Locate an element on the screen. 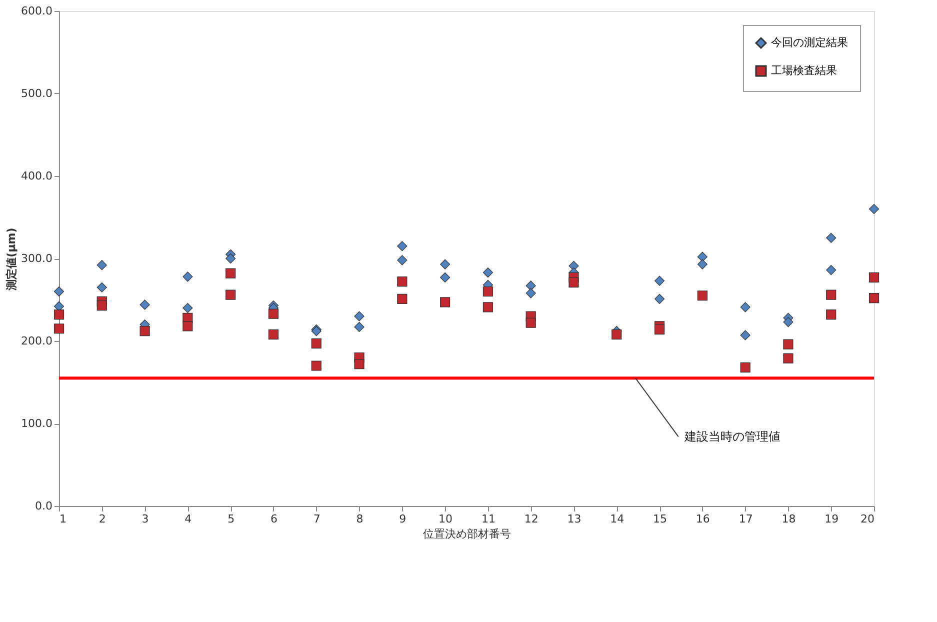  x-tick-label: 4 is located at coordinates (188, 519).